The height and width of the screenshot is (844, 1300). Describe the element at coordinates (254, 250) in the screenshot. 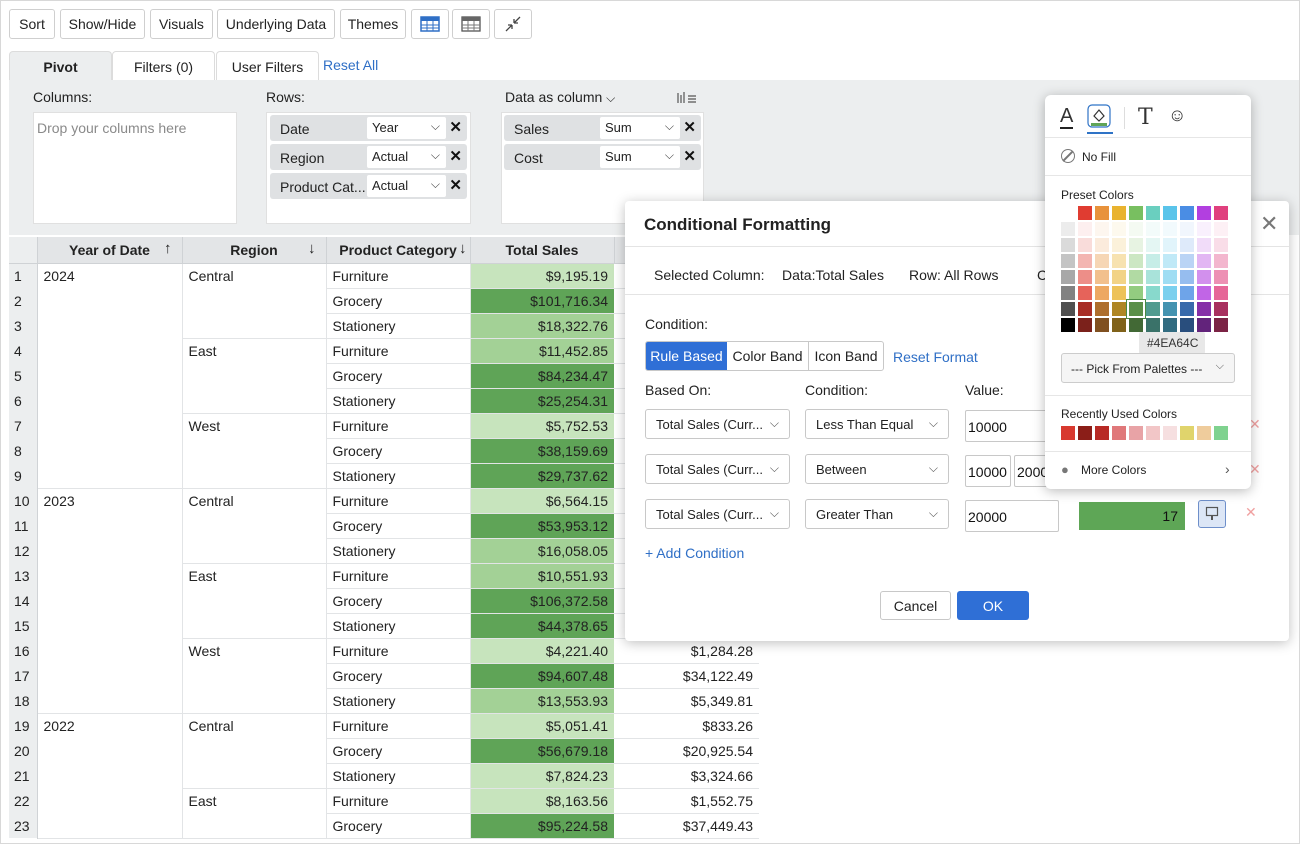

I see `header-region: Region ↓` at that location.